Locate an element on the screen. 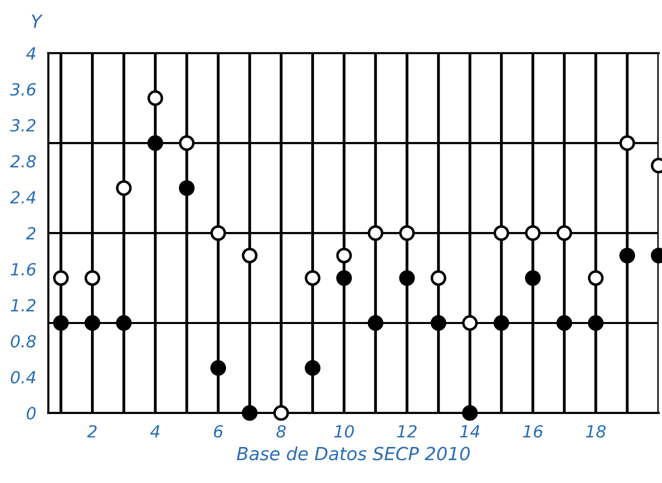 The height and width of the screenshot is (483, 662). y-tick-label: 2.8 is located at coordinates (23, 161).